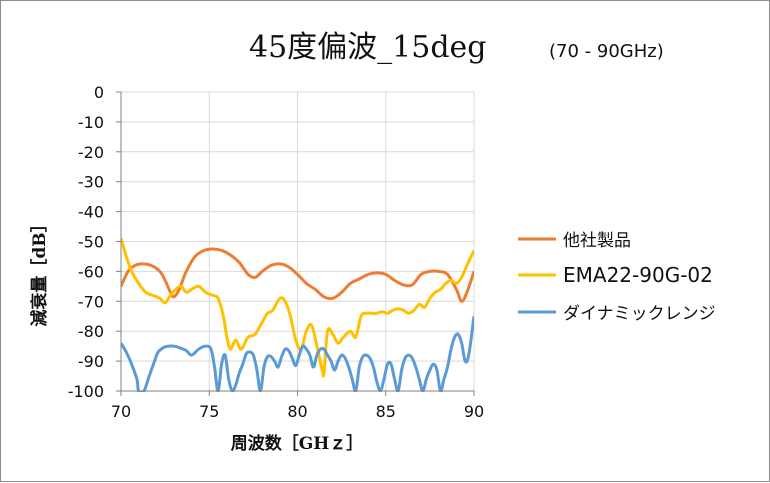 The height and width of the screenshot is (483, 770). What do you see at coordinates (91, 271) in the screenshot?
I see `y-tick-label: -60` at bounding box center [91, 271].